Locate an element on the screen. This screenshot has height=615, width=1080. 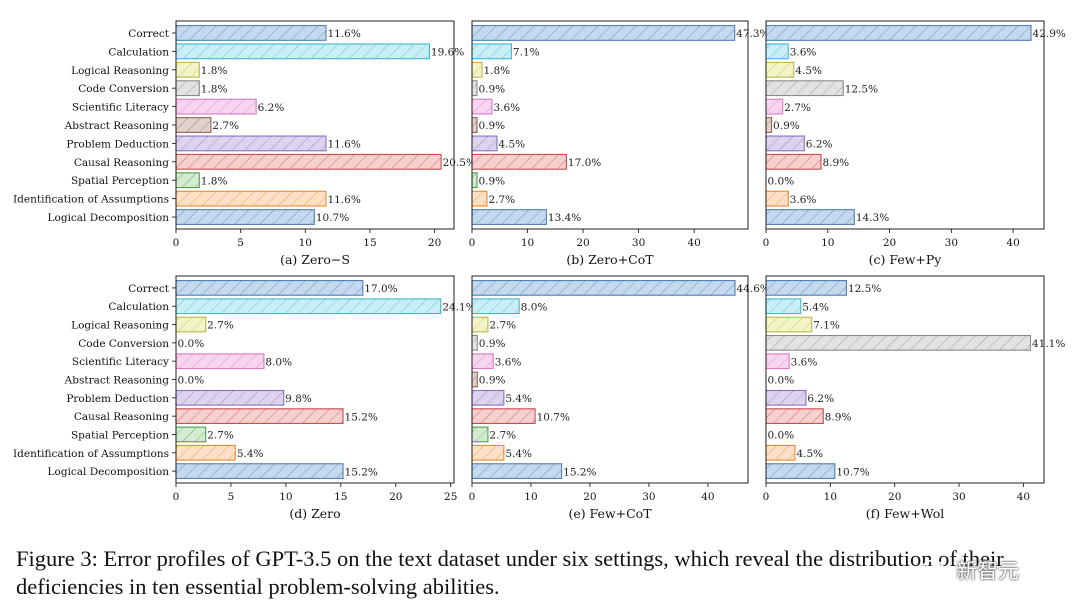
category-label-code-conversion: Code Conversion is located at coordinates (123, 344).